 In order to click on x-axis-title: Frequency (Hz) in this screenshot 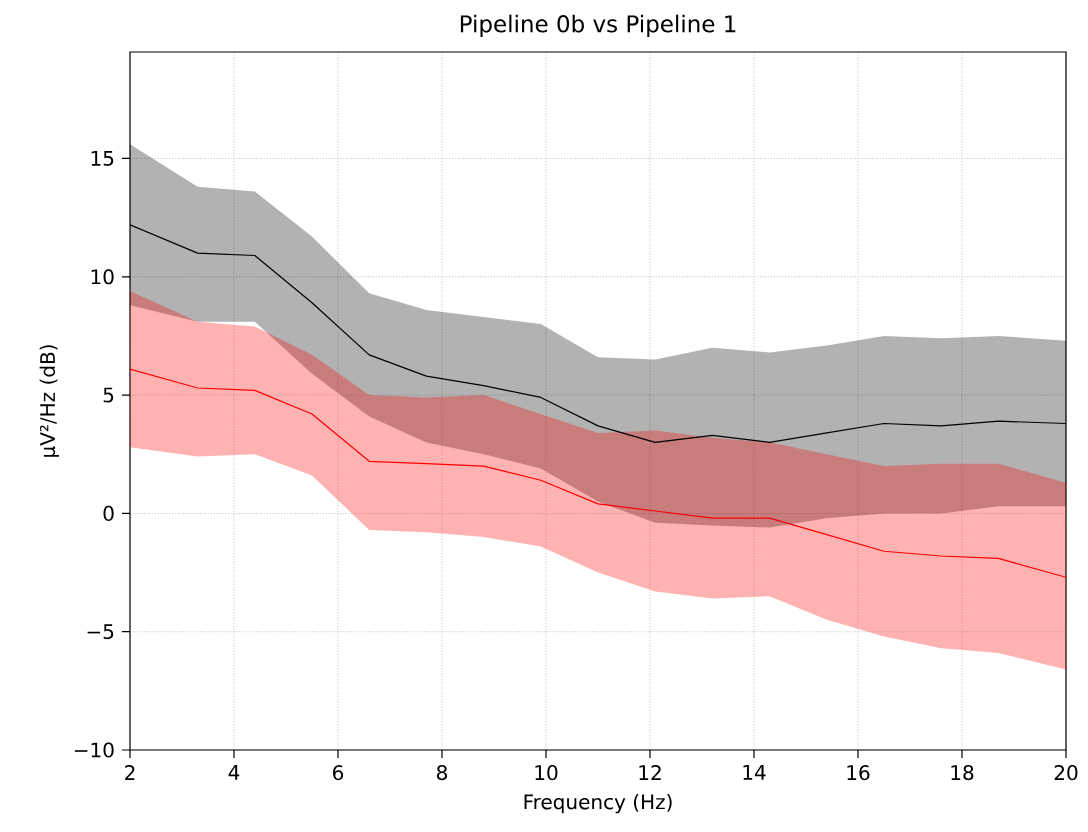, I will do `click(598, 803)`.